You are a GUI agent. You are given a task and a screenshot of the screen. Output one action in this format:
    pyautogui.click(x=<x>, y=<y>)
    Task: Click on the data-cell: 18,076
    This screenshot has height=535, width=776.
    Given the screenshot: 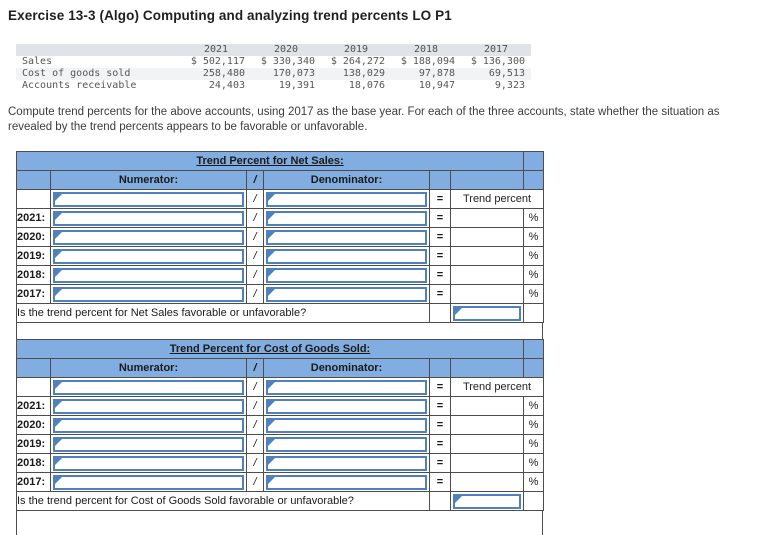 What is the action you would take?
    pyautogui.click(x=366, y=85)
    